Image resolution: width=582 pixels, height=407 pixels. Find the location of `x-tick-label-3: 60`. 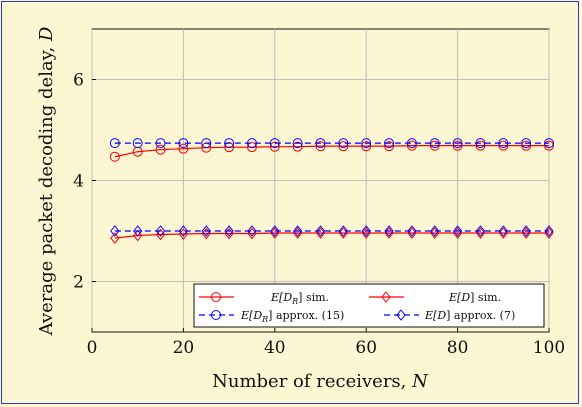

x-tick-label-3: 60 is located at coordinates (366, 348).